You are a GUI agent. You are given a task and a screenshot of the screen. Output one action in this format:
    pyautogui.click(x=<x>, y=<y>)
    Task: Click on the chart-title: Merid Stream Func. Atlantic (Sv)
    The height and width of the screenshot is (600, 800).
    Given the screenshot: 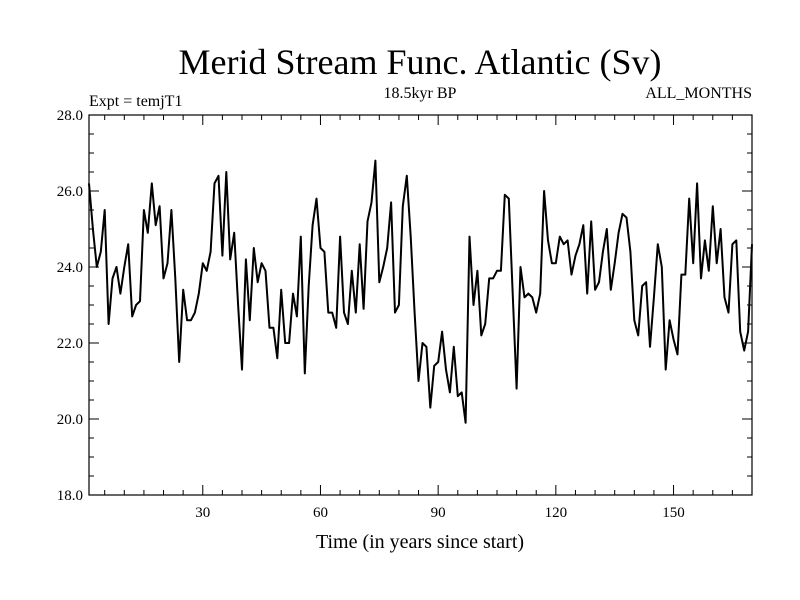 What is the action you would take?
    pyautogui.click(x=420, y=62)
    